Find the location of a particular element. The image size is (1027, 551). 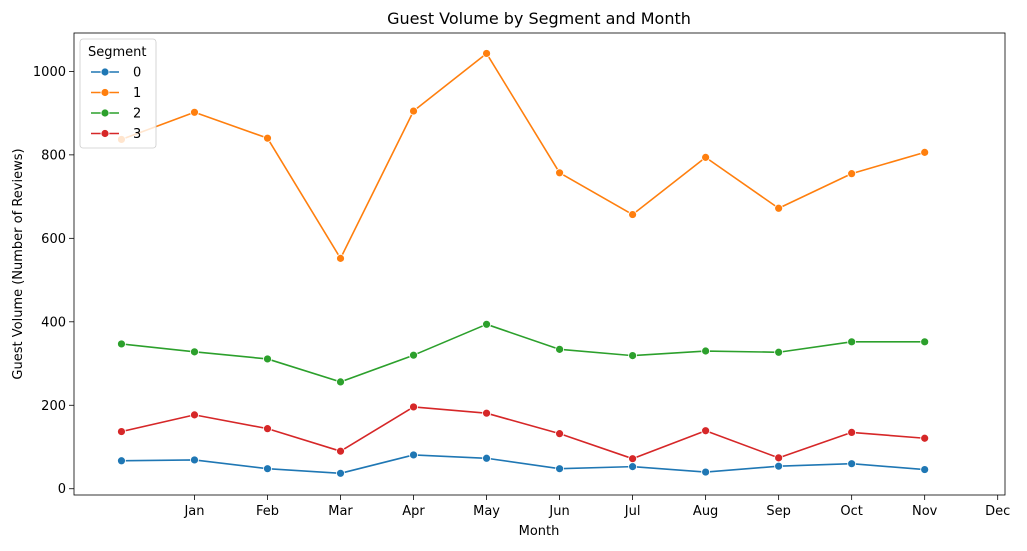

y-tick-label: 800 is located at coordinates (53, 155).